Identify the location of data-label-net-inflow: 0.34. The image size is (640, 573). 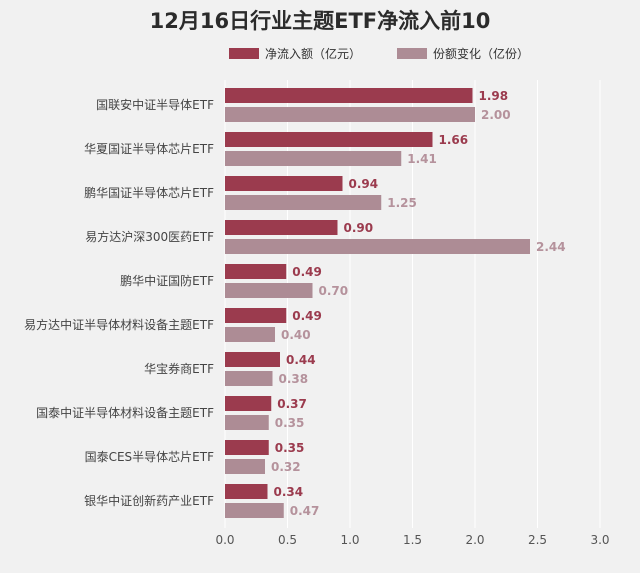
(289, 492).